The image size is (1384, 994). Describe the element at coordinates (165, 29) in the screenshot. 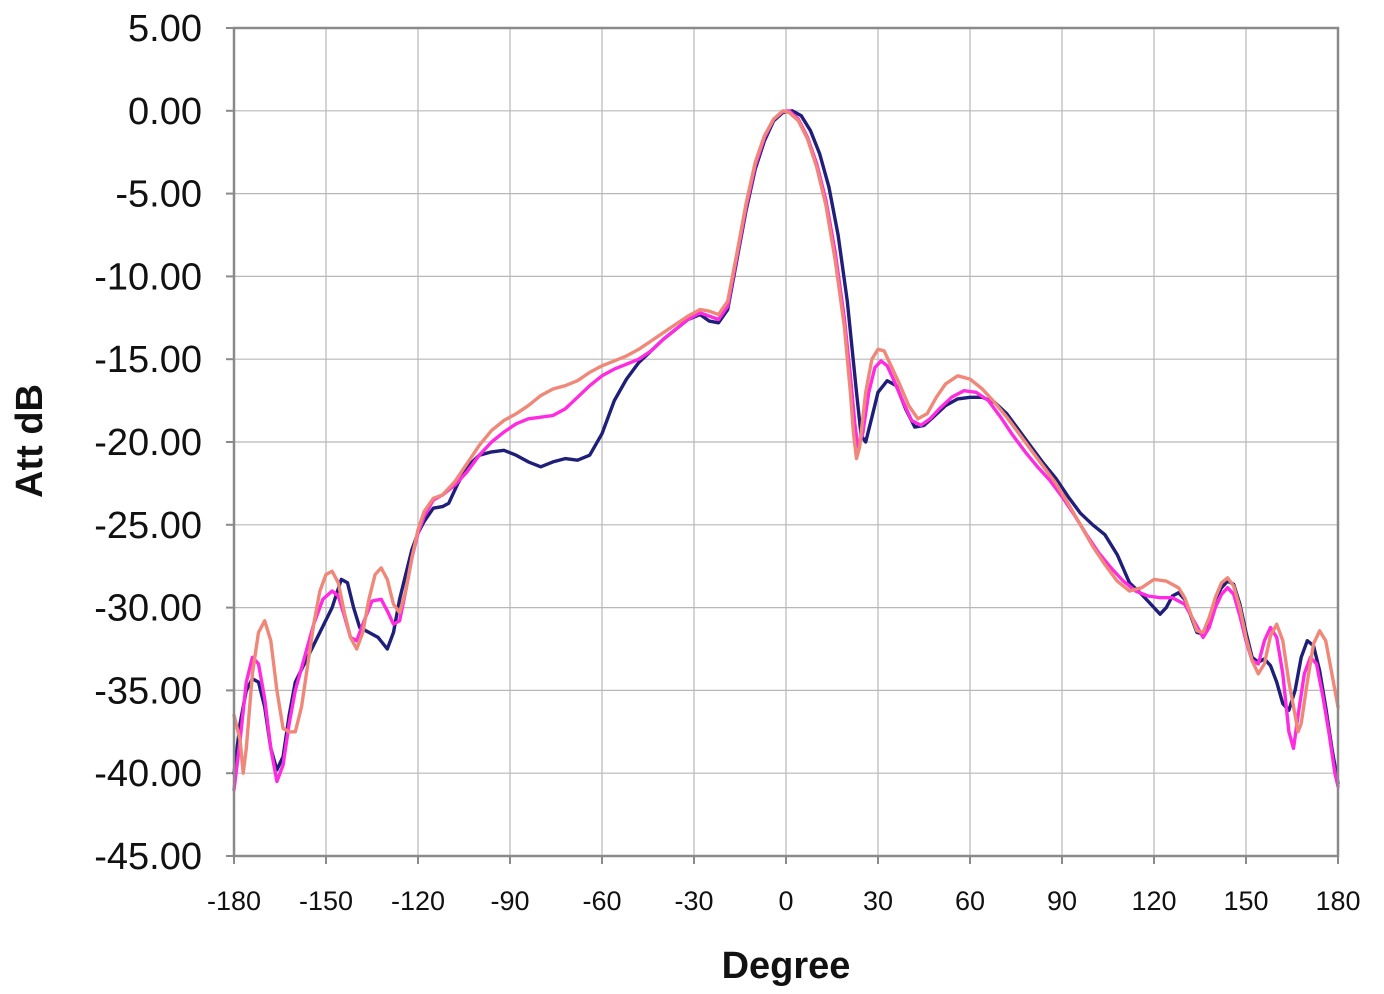

I see `y-tick-label: 5.00` at that location.